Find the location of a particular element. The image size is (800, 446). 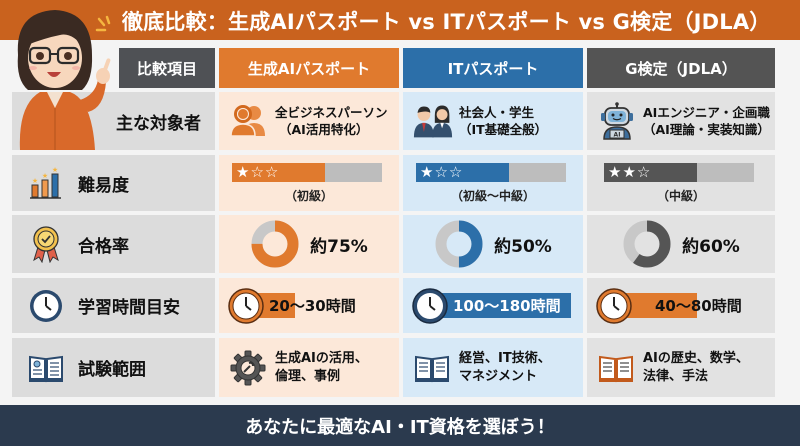

difficulty-it-passport: ★☆☆ （初級〜中級） is located at coordinates (493, 183).